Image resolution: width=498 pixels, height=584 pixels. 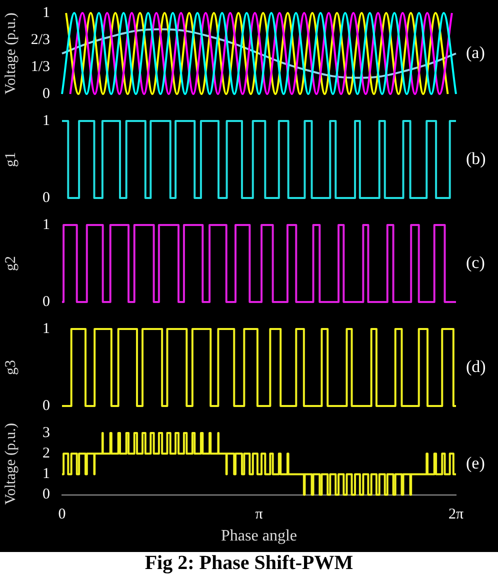 What do you see at coordinates (10, 263) in the screenshot?
I see `y-axis-title: g2` at bounding box center [10, 263].